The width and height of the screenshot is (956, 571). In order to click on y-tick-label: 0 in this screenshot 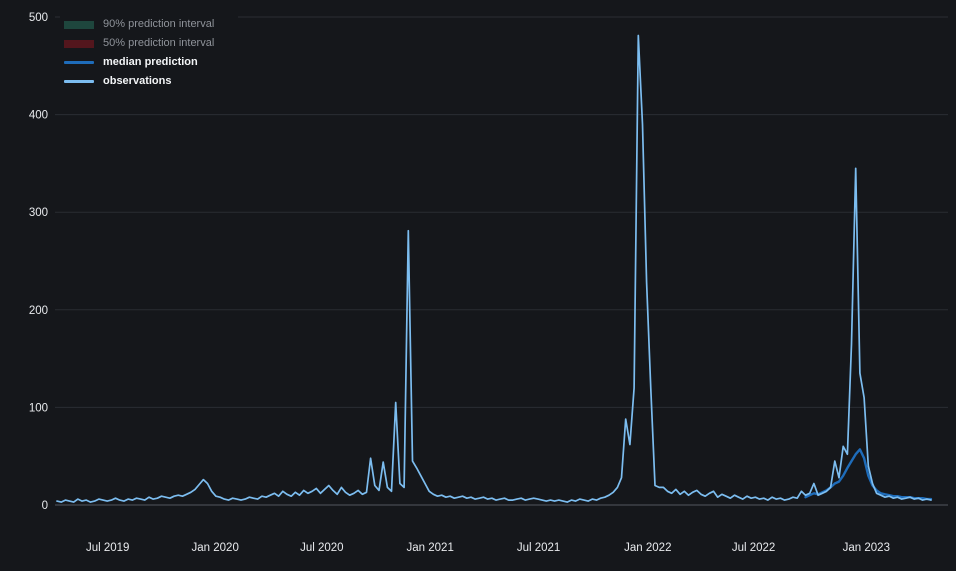, I will do `click(45, 506)`.